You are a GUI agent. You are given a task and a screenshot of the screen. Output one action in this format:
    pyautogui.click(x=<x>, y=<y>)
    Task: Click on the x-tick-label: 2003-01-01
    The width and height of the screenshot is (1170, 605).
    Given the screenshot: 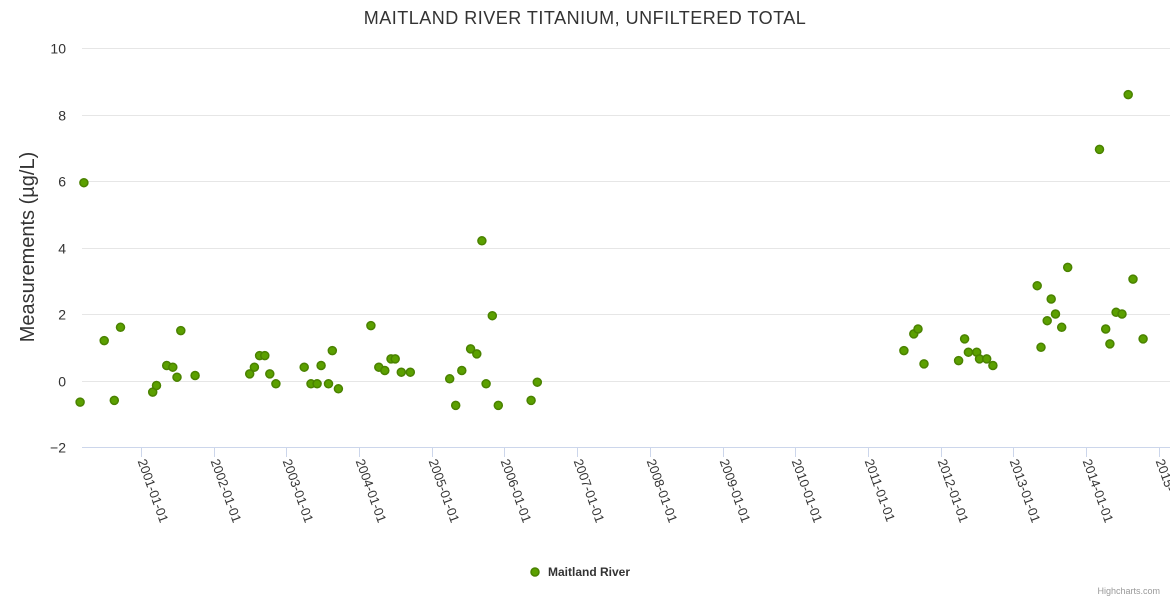 What is the action you would take?
    pyautogui.click(x=298, y=491)
    